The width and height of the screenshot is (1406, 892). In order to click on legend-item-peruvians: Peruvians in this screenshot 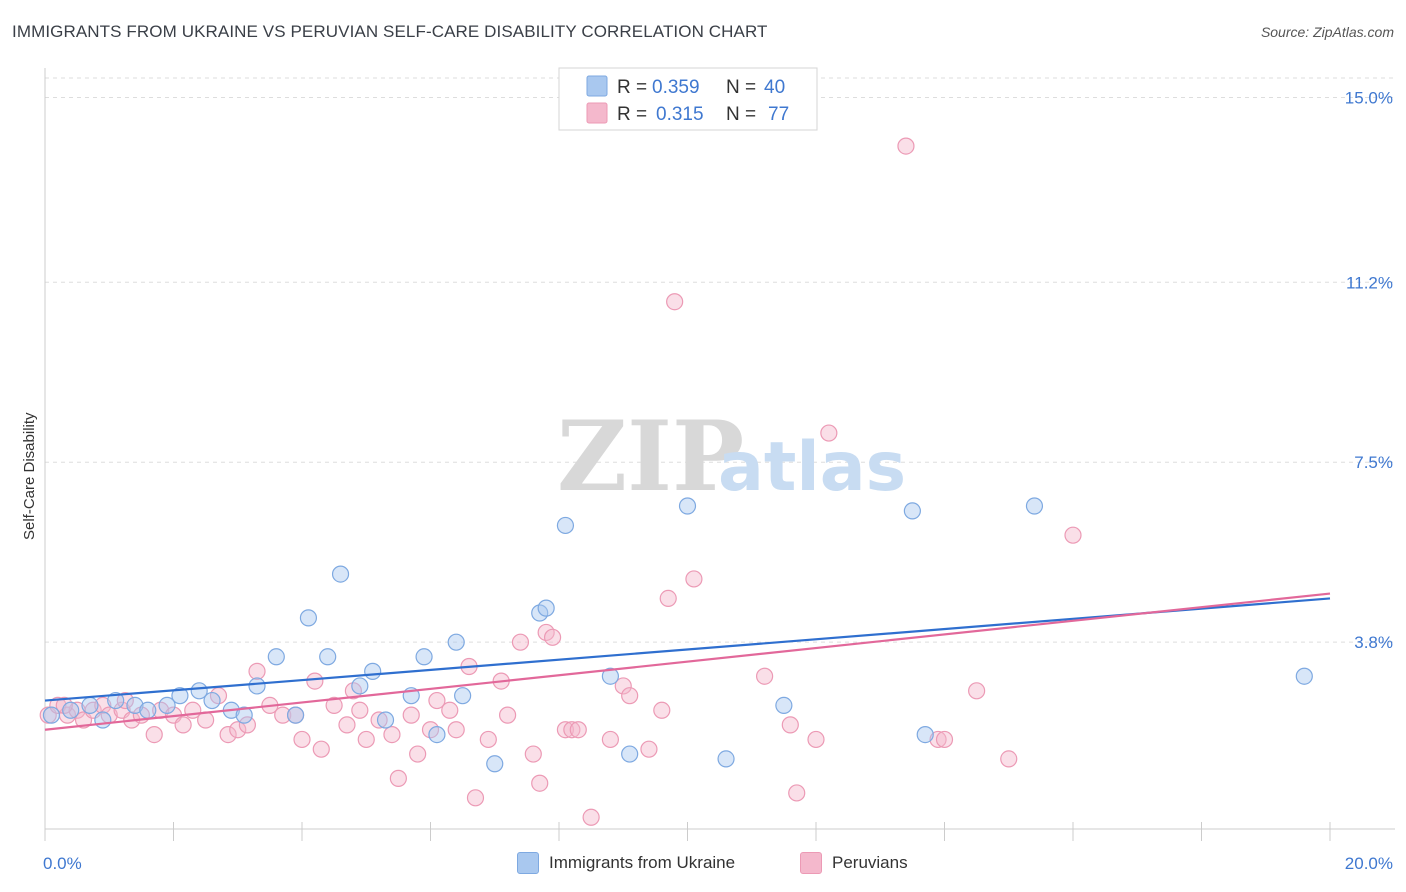, I will do `click(854, 863)`.